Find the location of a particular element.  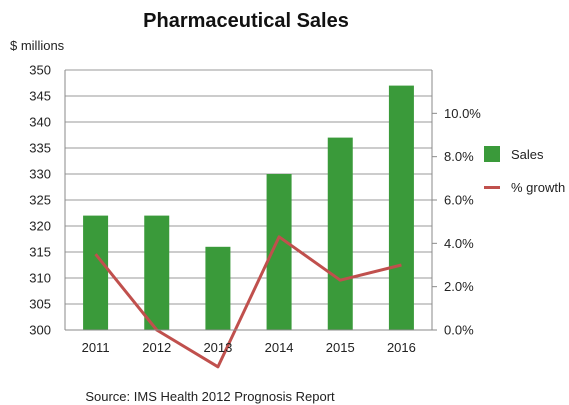

x-tick-label: 2013 is located at coordinates (217, 347).